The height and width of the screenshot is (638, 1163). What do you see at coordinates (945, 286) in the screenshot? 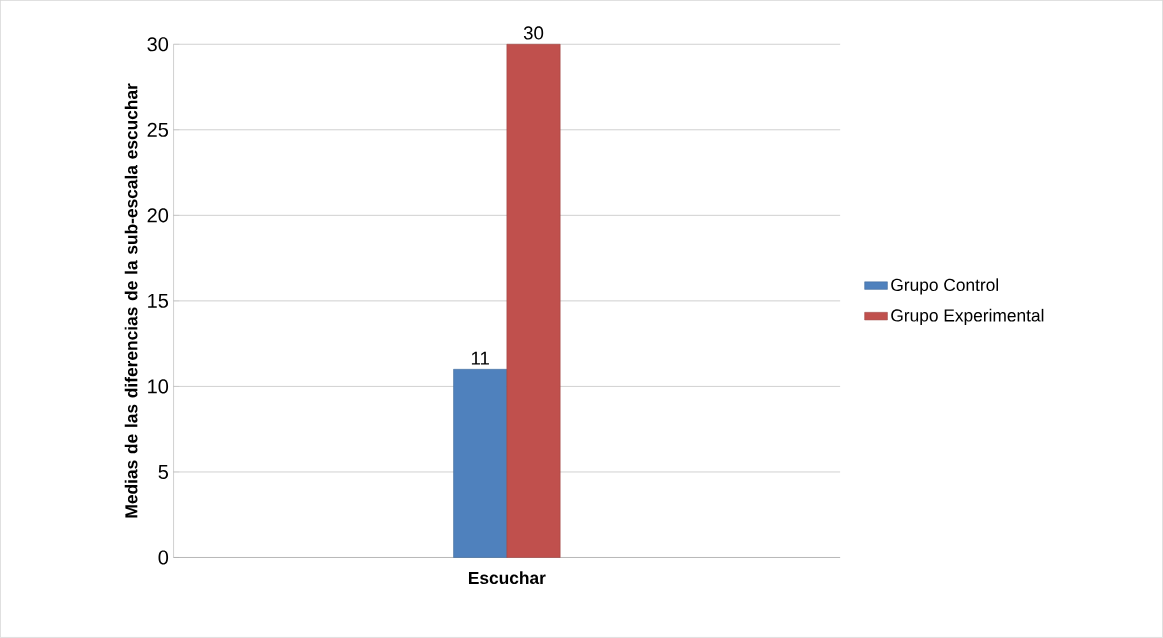
I see `legend-label: Grupo Control` at bounding box center [945, 286].